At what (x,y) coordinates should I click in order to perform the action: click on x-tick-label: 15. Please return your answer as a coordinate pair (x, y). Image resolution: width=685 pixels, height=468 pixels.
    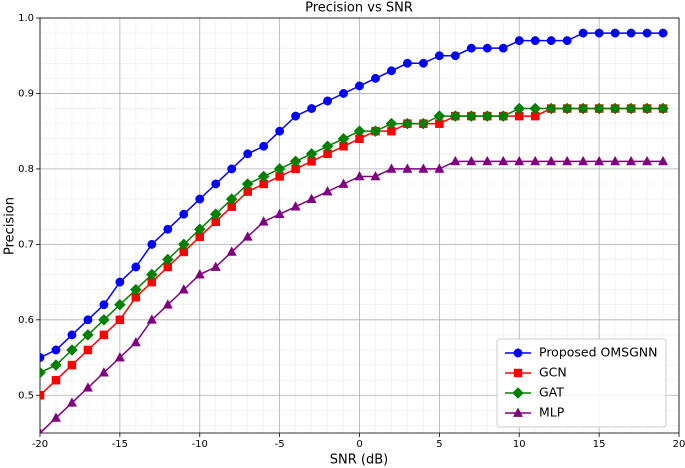
    Looking at the image, I should click on (599, 444).